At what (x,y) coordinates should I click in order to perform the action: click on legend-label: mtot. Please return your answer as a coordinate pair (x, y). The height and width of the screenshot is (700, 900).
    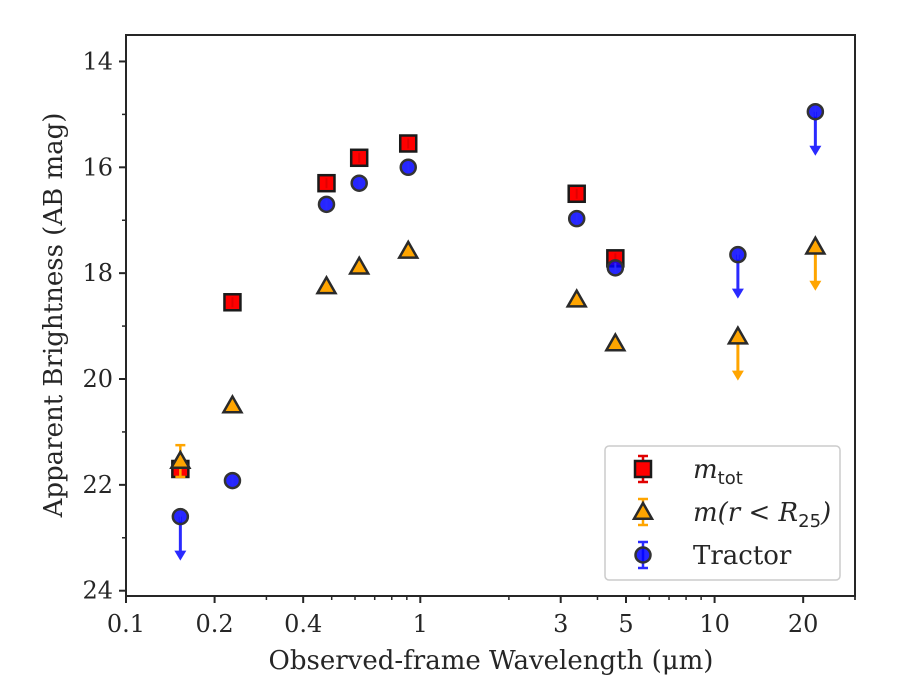
    Looking at the image, I should click on (718, 472).